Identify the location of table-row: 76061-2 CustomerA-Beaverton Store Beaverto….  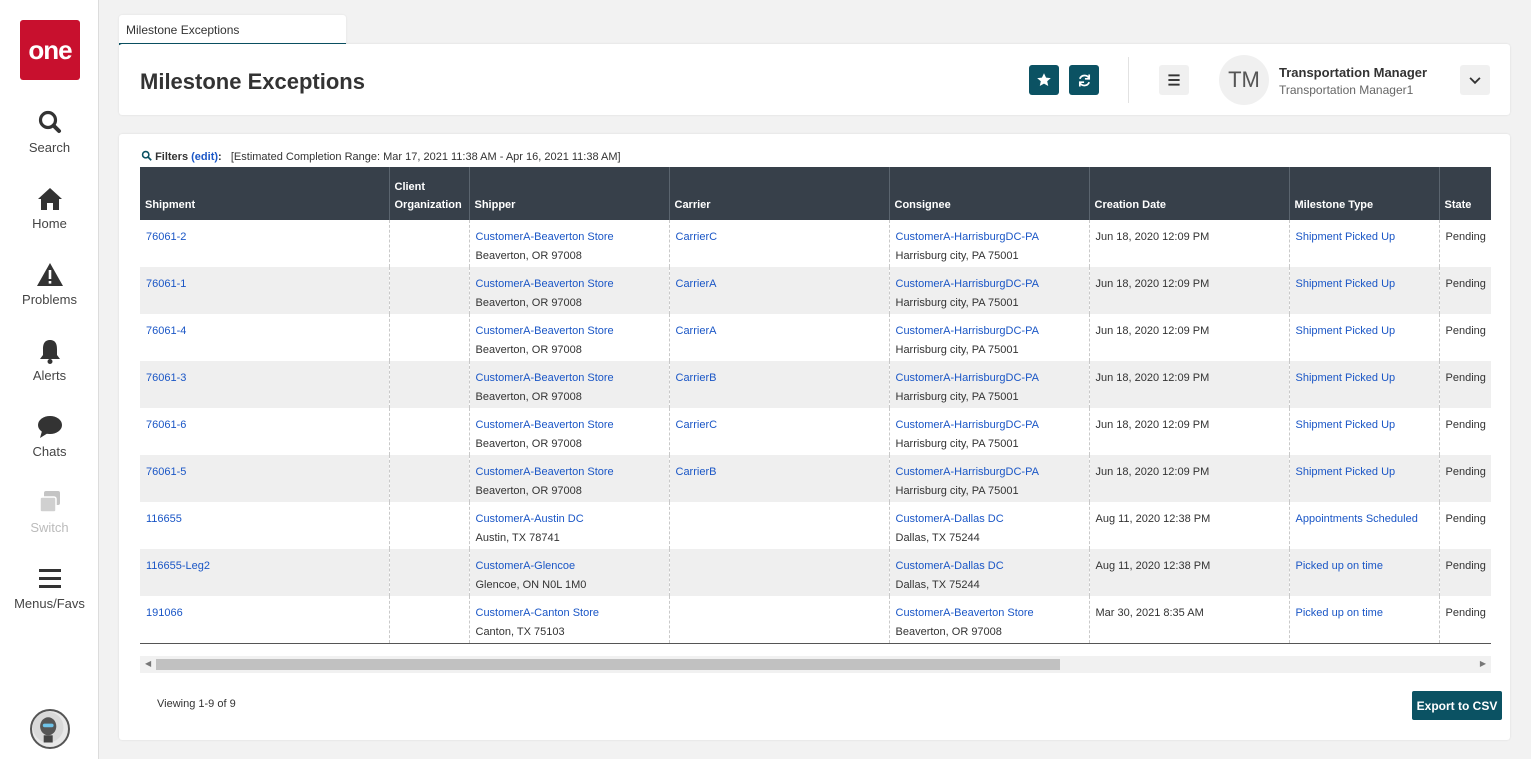
(815, 243).